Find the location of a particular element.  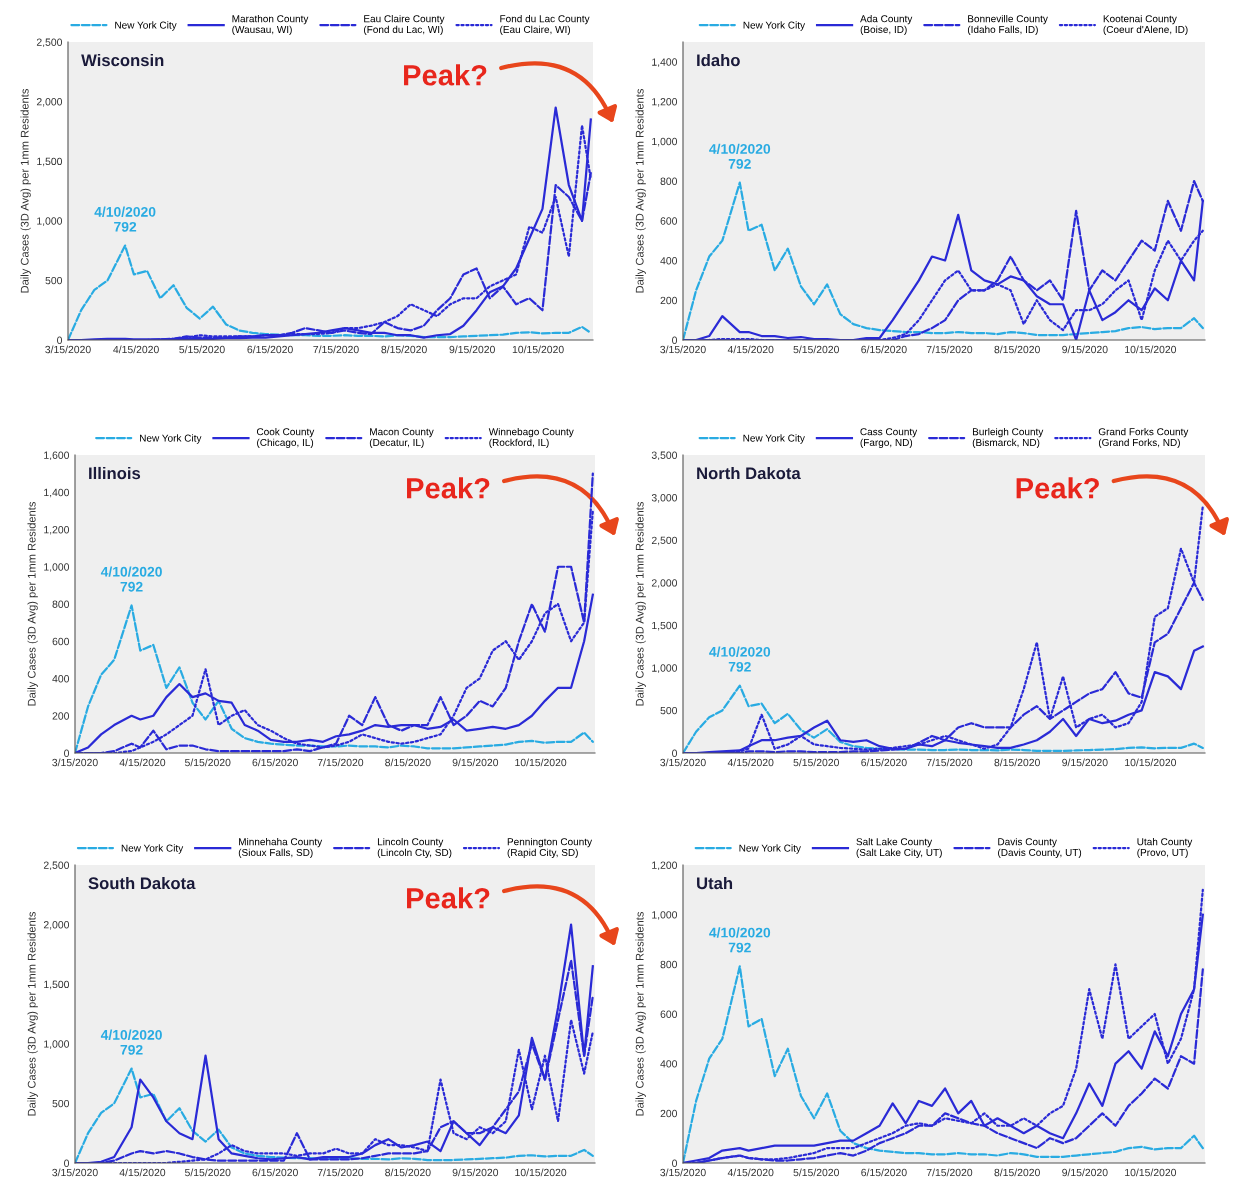

y-tick-label: 400 is located at coordinates (669, 261).